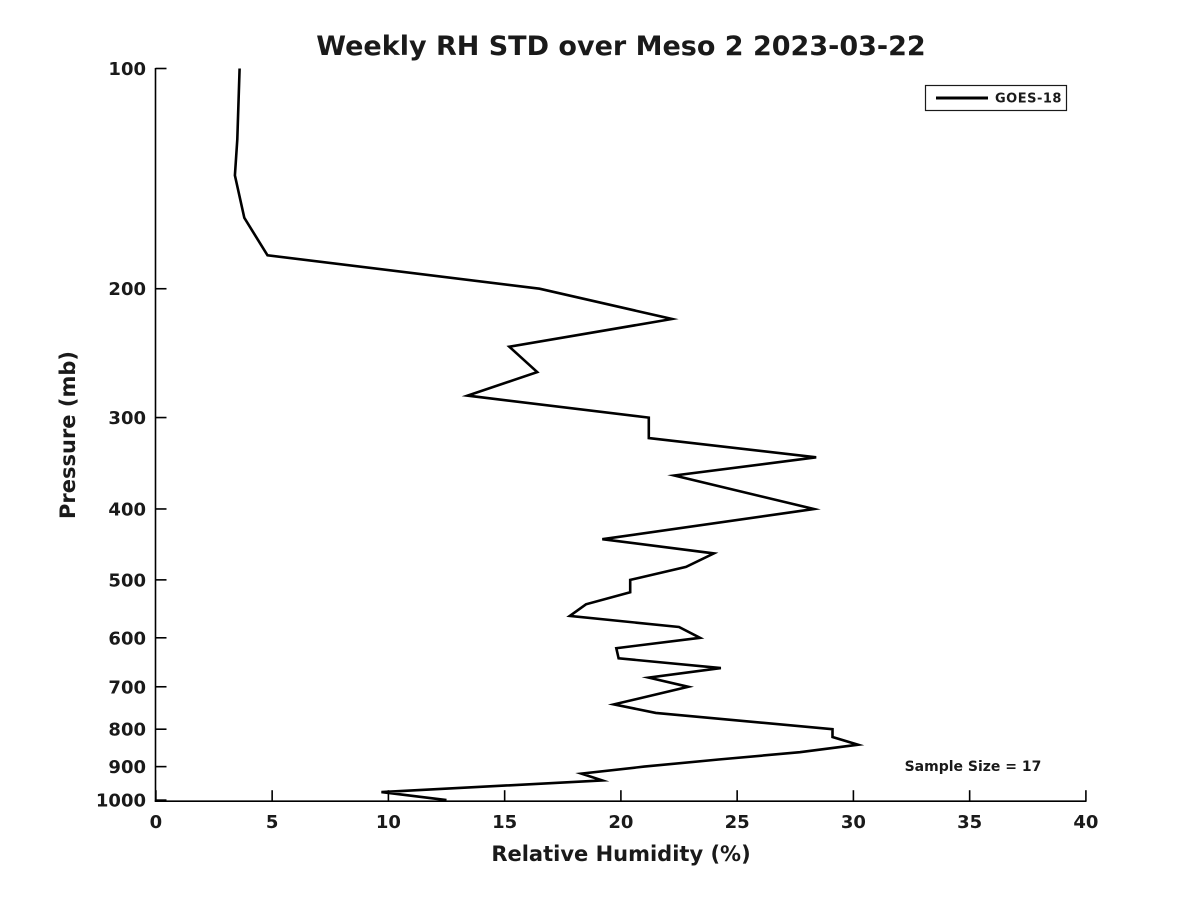 Image resolution: width=1200 pixels, height=900 pixels. I want to click on x-tick-label: 25, so click(737, 822).